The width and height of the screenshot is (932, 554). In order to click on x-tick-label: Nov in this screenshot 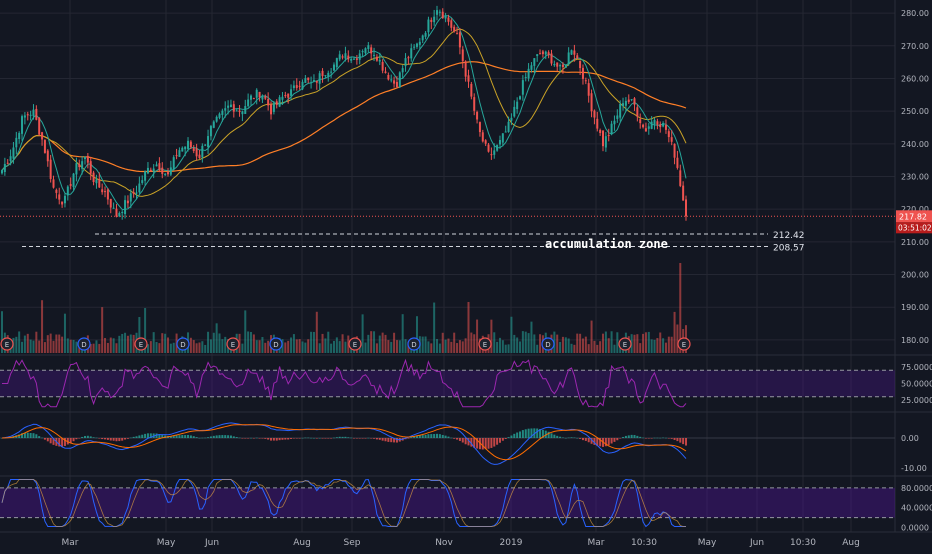, I will do `click(444, 543)`.